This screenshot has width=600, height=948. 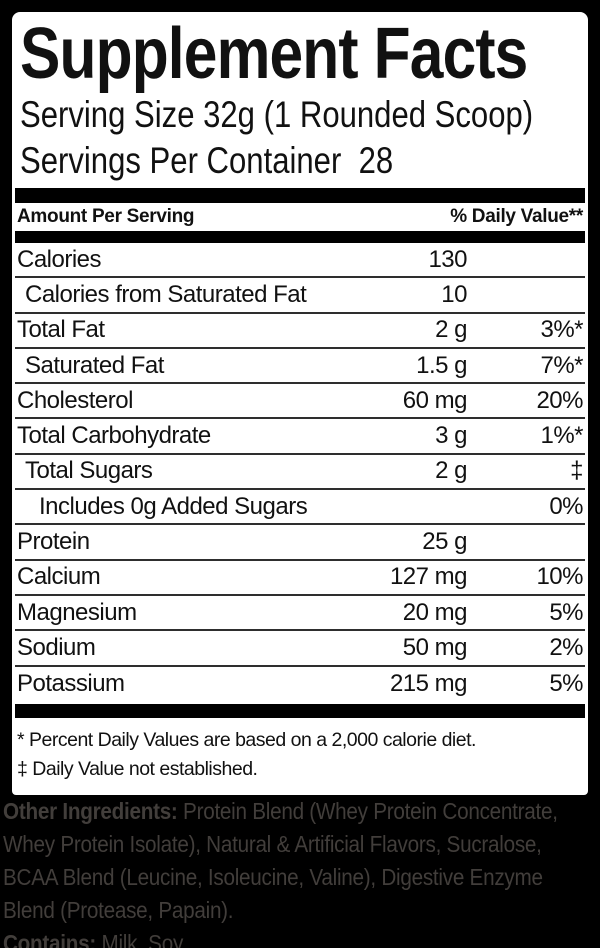 I want to click on nutrient-name: Total Fat, so click(x=61, y=330).